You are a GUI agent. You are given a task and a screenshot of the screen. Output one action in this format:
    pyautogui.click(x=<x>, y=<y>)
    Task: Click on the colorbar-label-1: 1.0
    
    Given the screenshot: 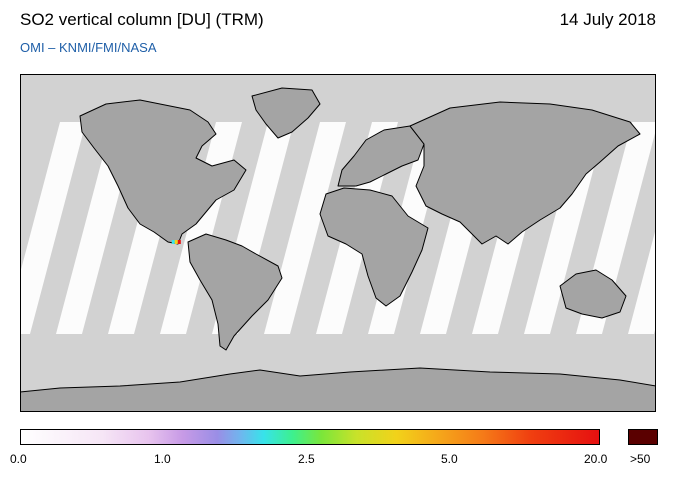 What is the action you would take?
    pyautogui.click(x=162, y=459)
    